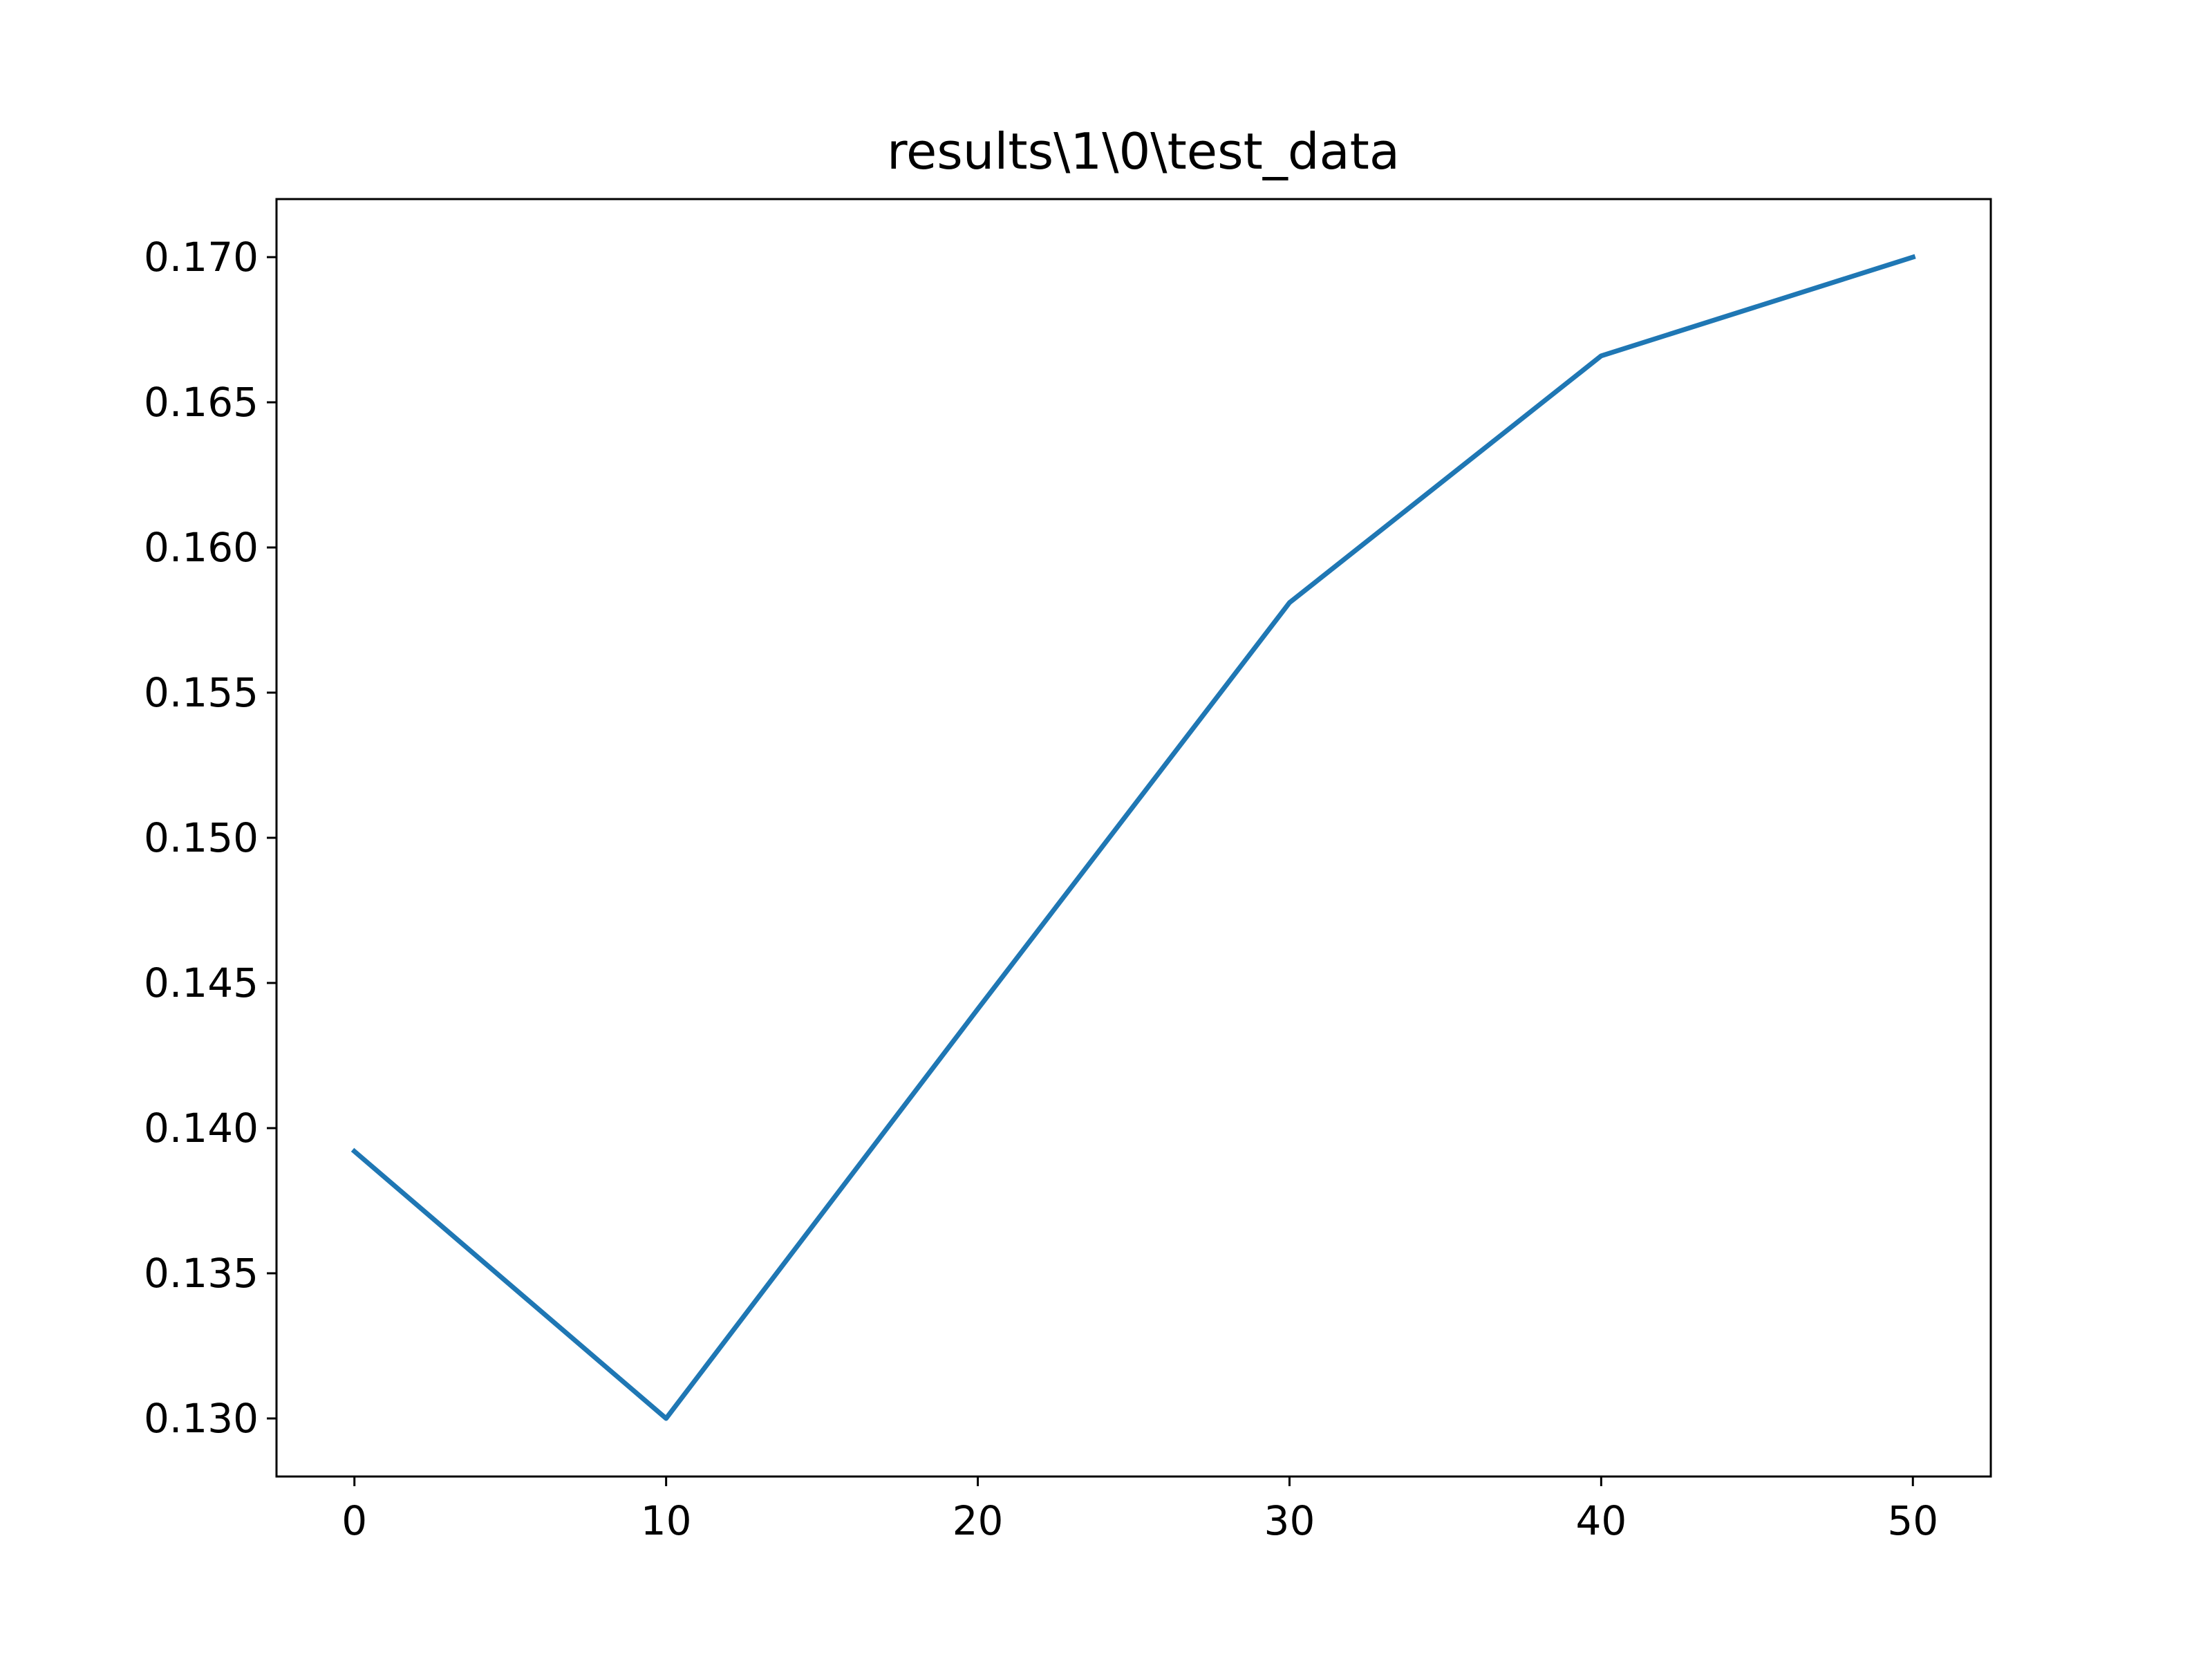  Describe the element at coordinates (1601, 1521) in the screenshot. I see `x-tick-label: 40` at that location.